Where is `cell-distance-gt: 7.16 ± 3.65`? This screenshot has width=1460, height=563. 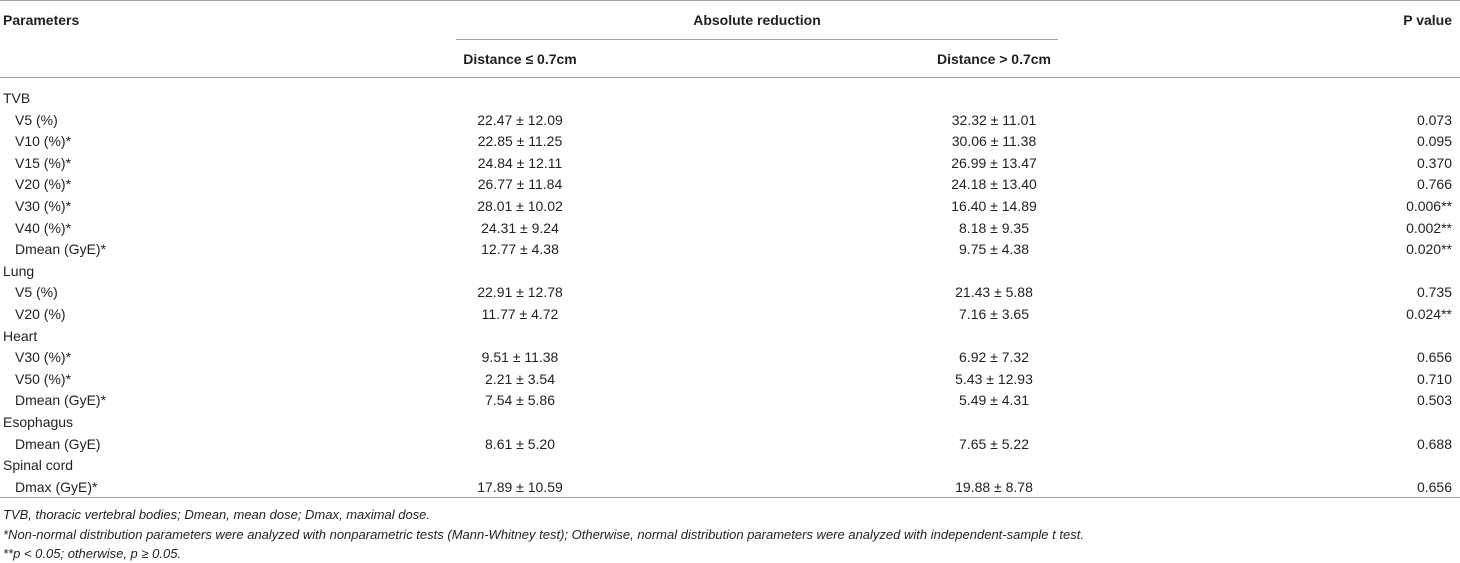 cell-distance-gt: 7.16 ± 3.65 is located at coordinates (994, 314).